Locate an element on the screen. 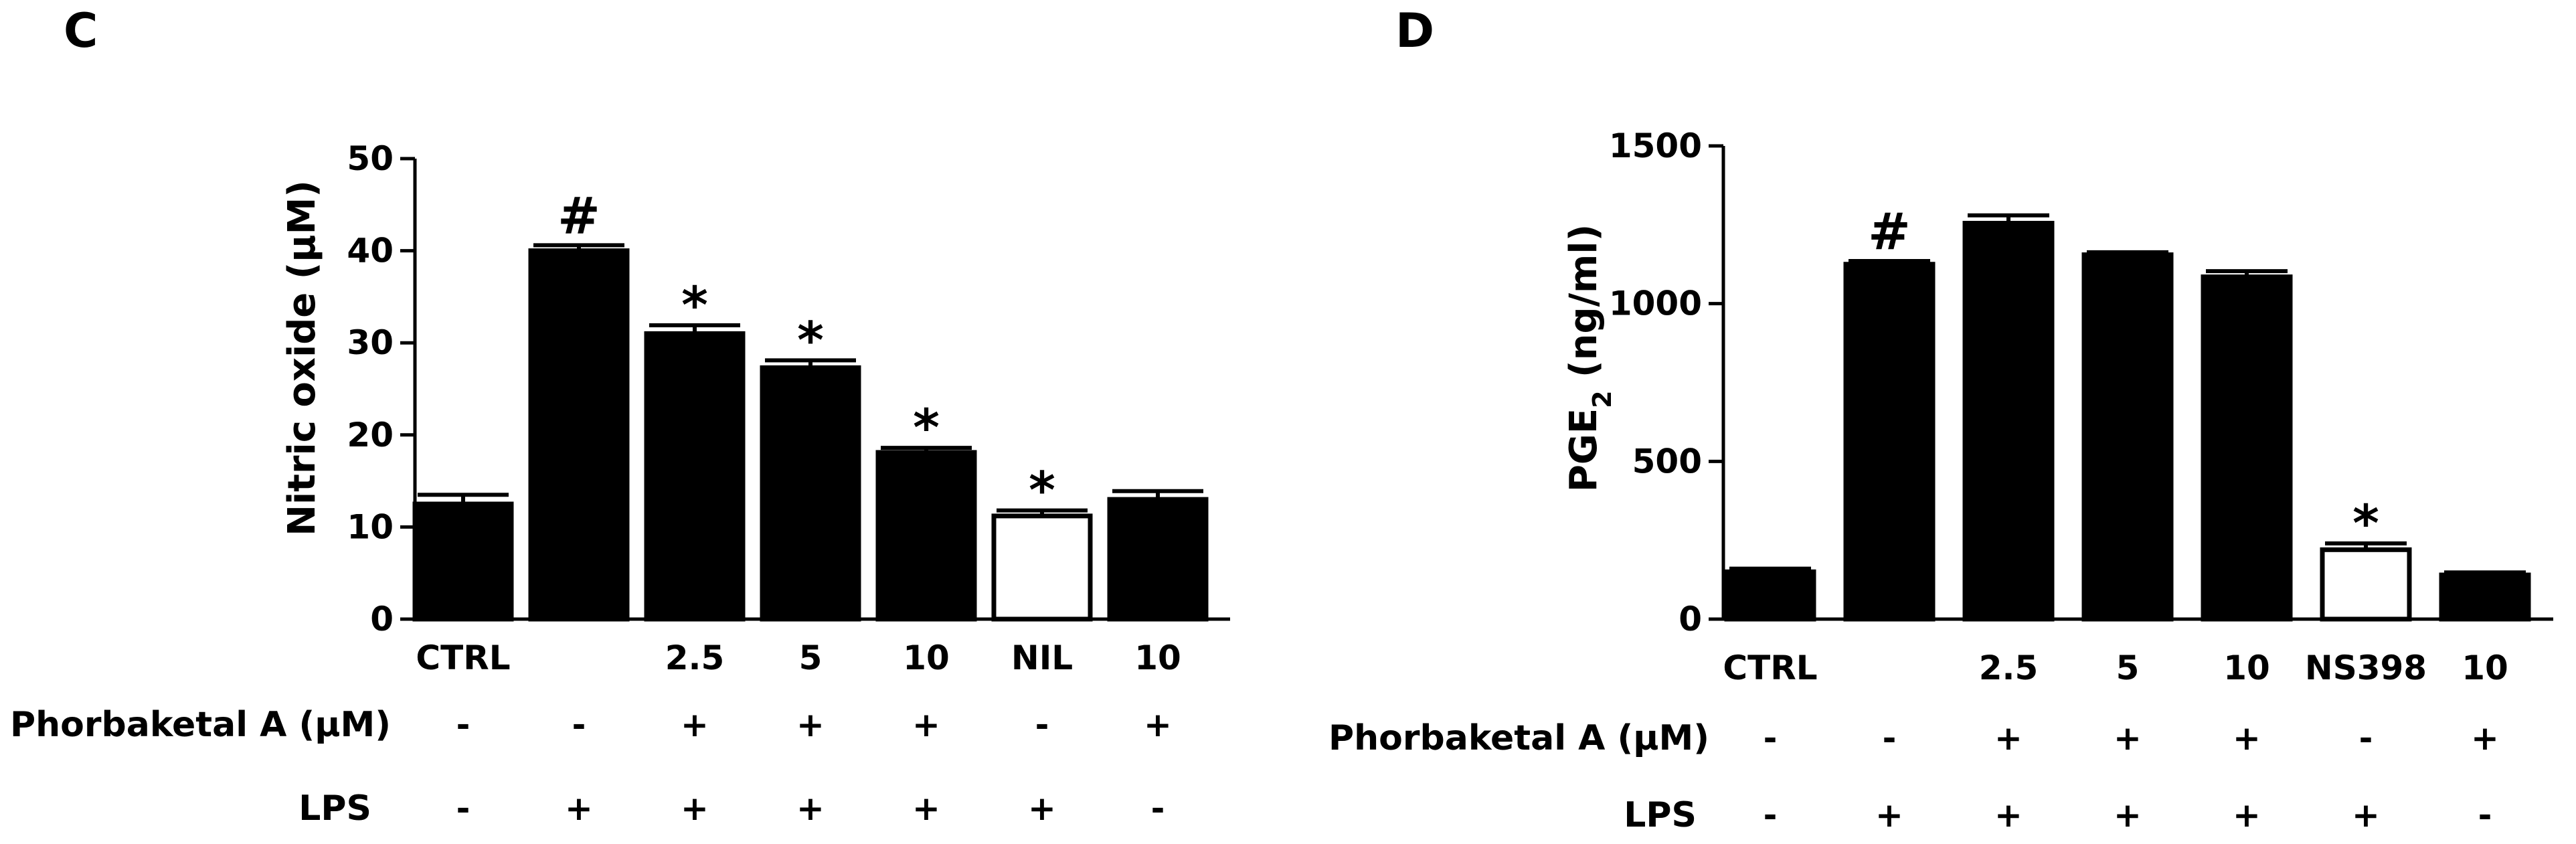 This screenshot has width=2576, height=844. panel-d-category-label: 2.5 is located at coordinates (2009, 668).